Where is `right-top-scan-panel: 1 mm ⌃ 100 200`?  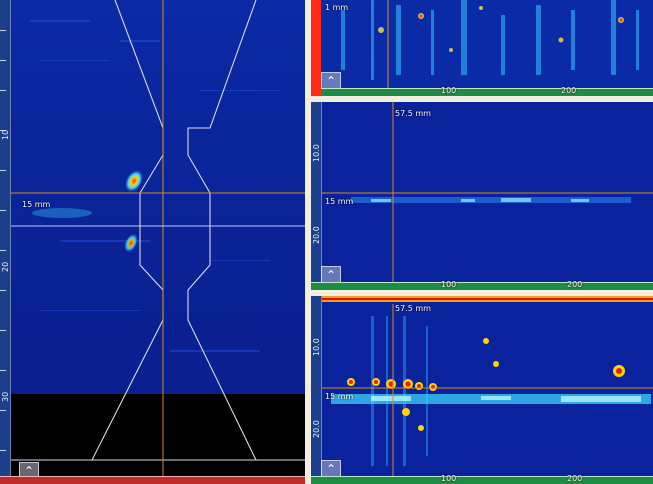
right-top-scan-panel: 1 mm ⌃ 100 200 is located at coordinates (487, 48).